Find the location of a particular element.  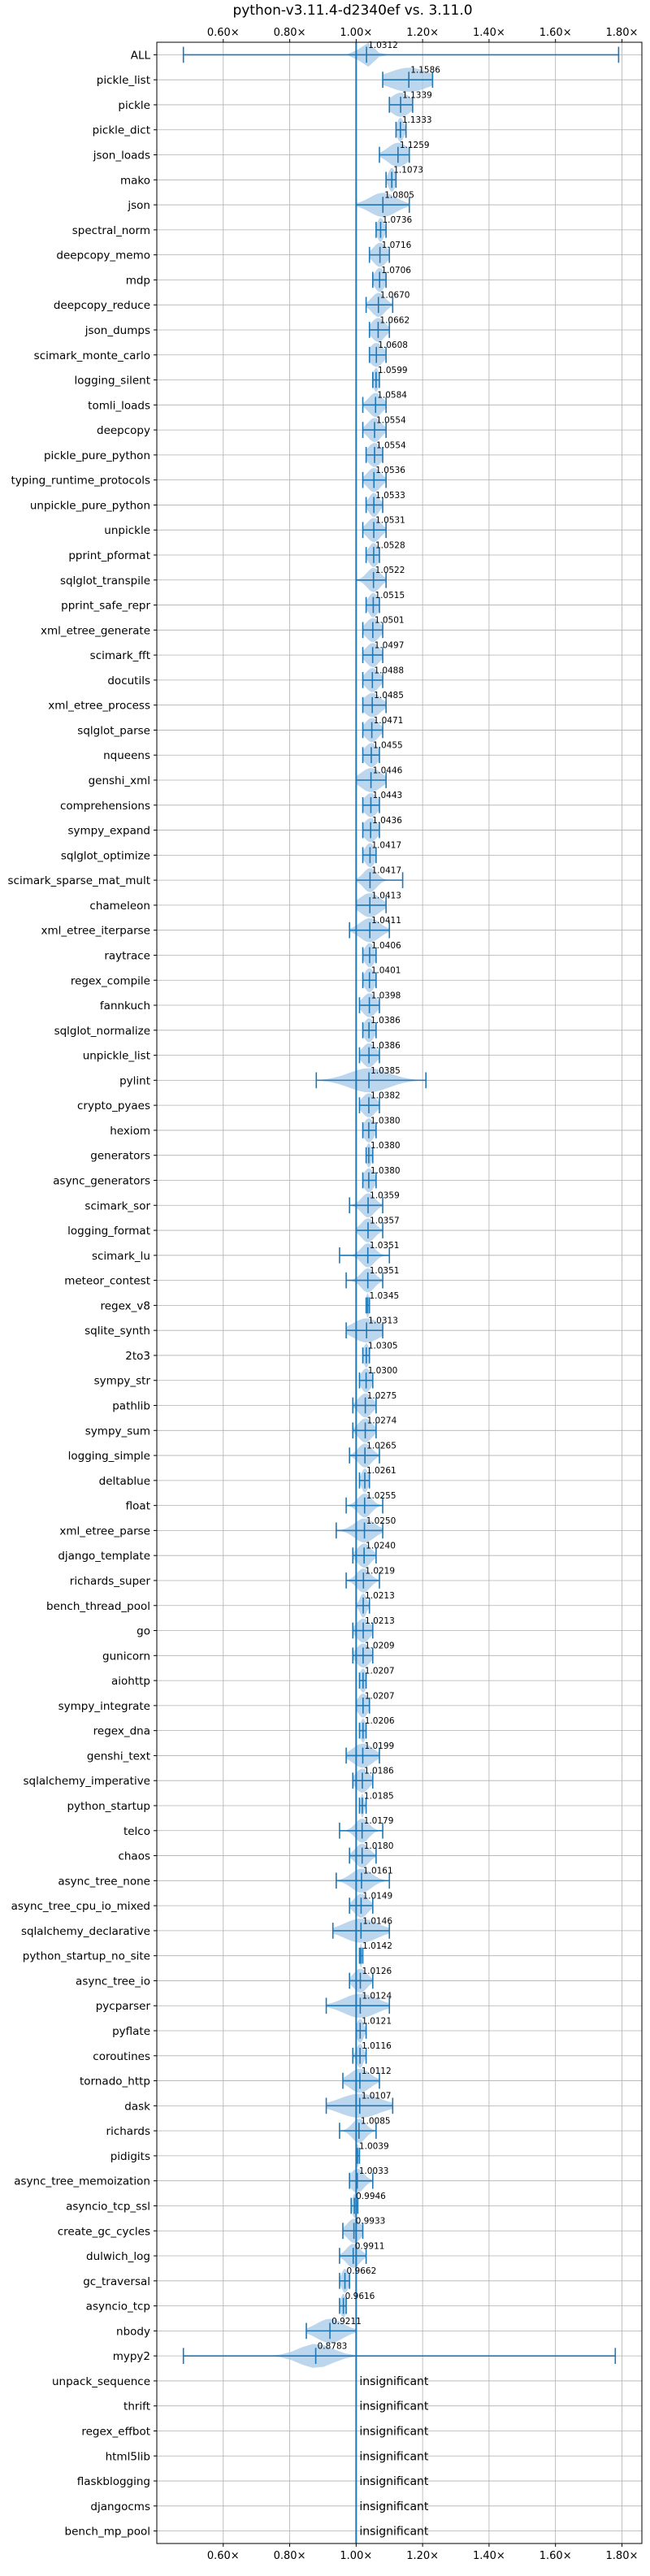

benchmark-label: richards is located at coordinates (128, 2131).